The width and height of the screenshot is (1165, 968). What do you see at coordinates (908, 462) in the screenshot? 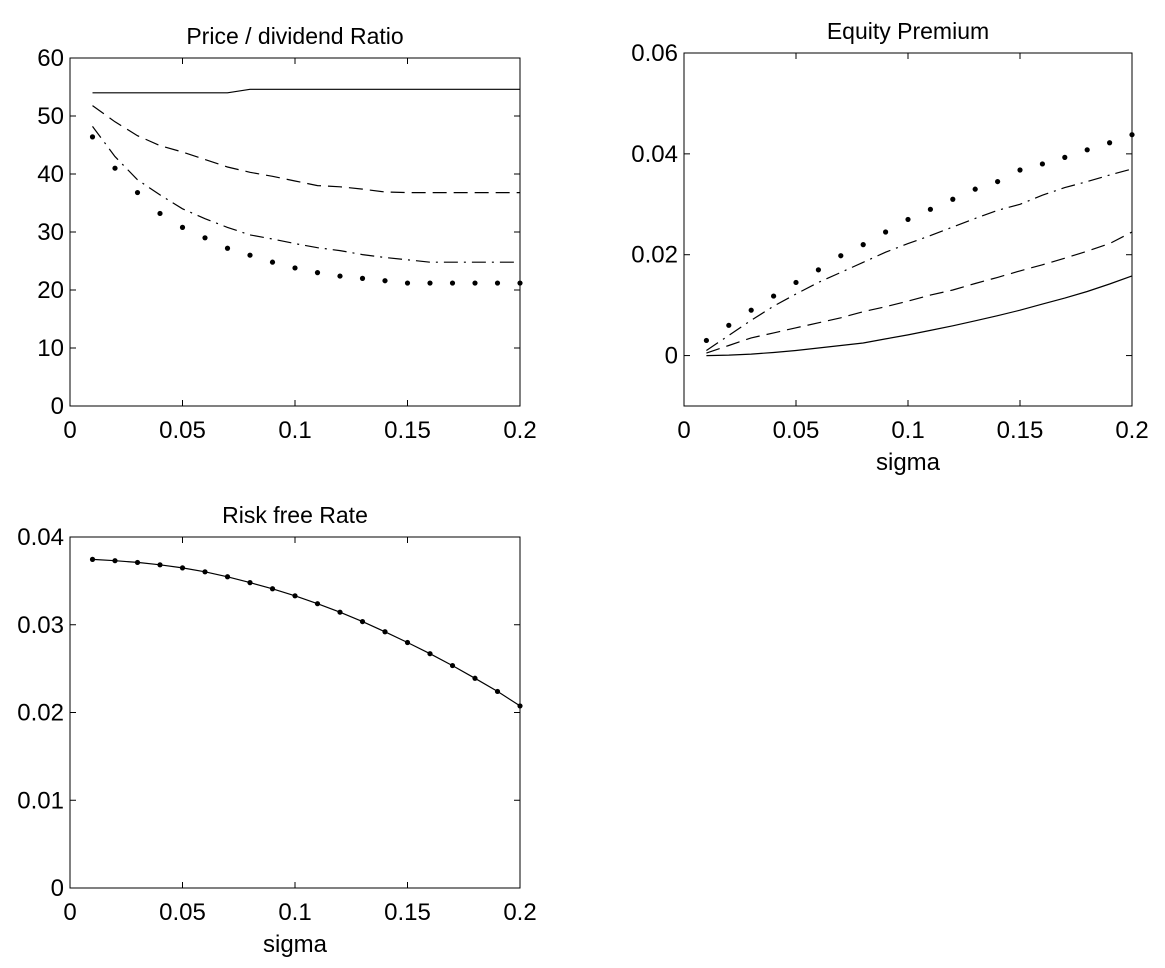
I see `x-axis-label: sigma` at bounding box center [908, 462].